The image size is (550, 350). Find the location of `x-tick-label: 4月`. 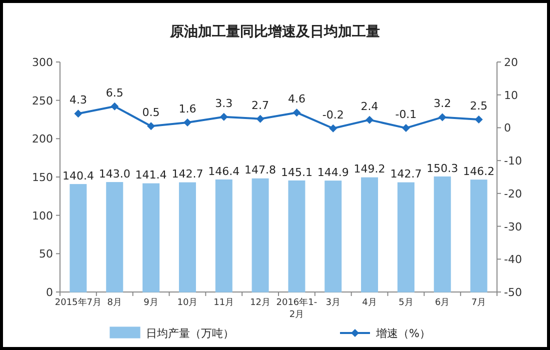

x-tick-label: 4月 is located at coordinates (369, 303).